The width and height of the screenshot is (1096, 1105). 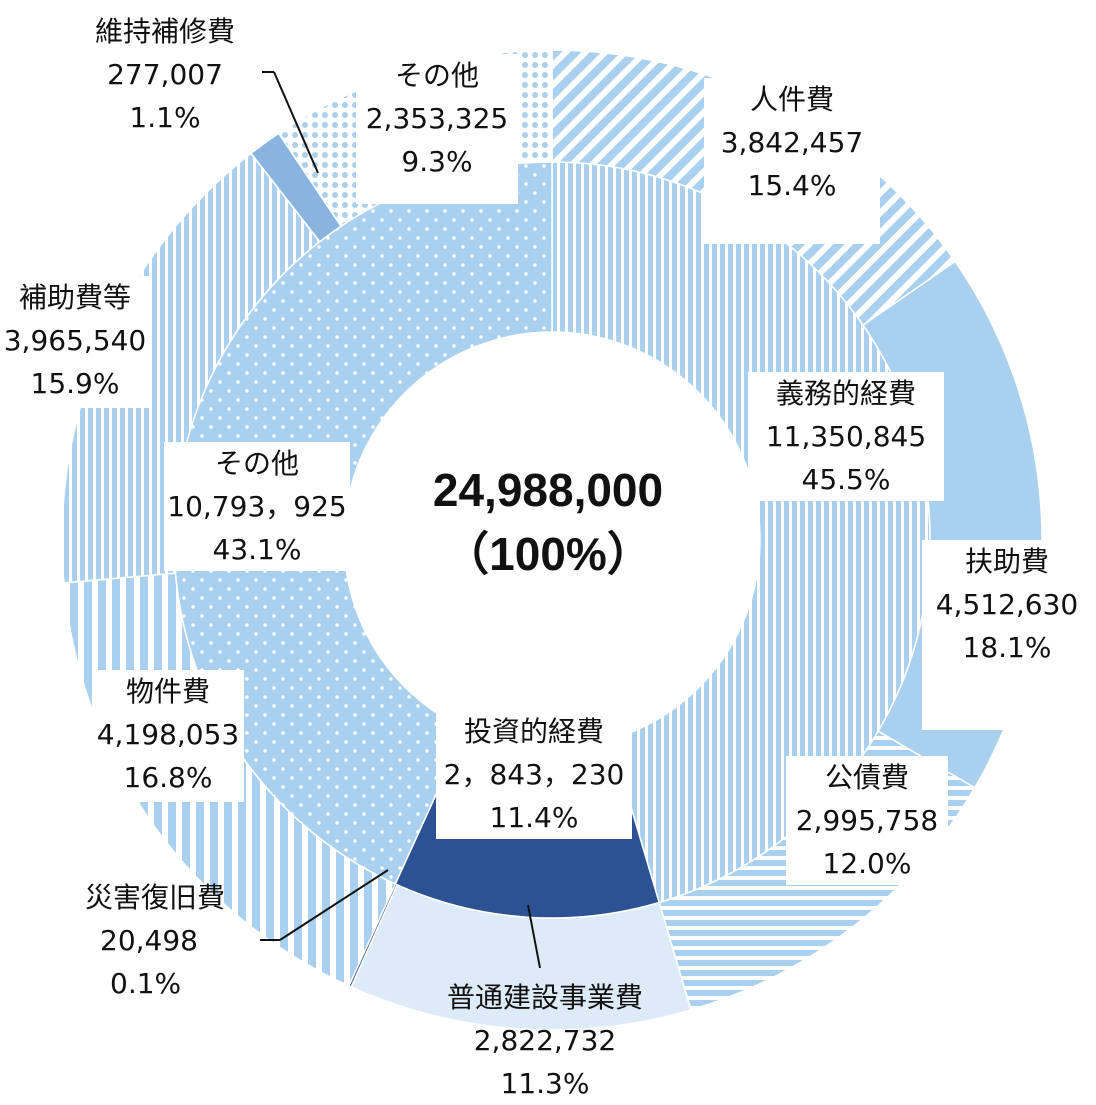 What do you see at coordinates (548, 490) in the screenshot?
I see `total-value: 24,988,000` at bounding box center [548, 490].